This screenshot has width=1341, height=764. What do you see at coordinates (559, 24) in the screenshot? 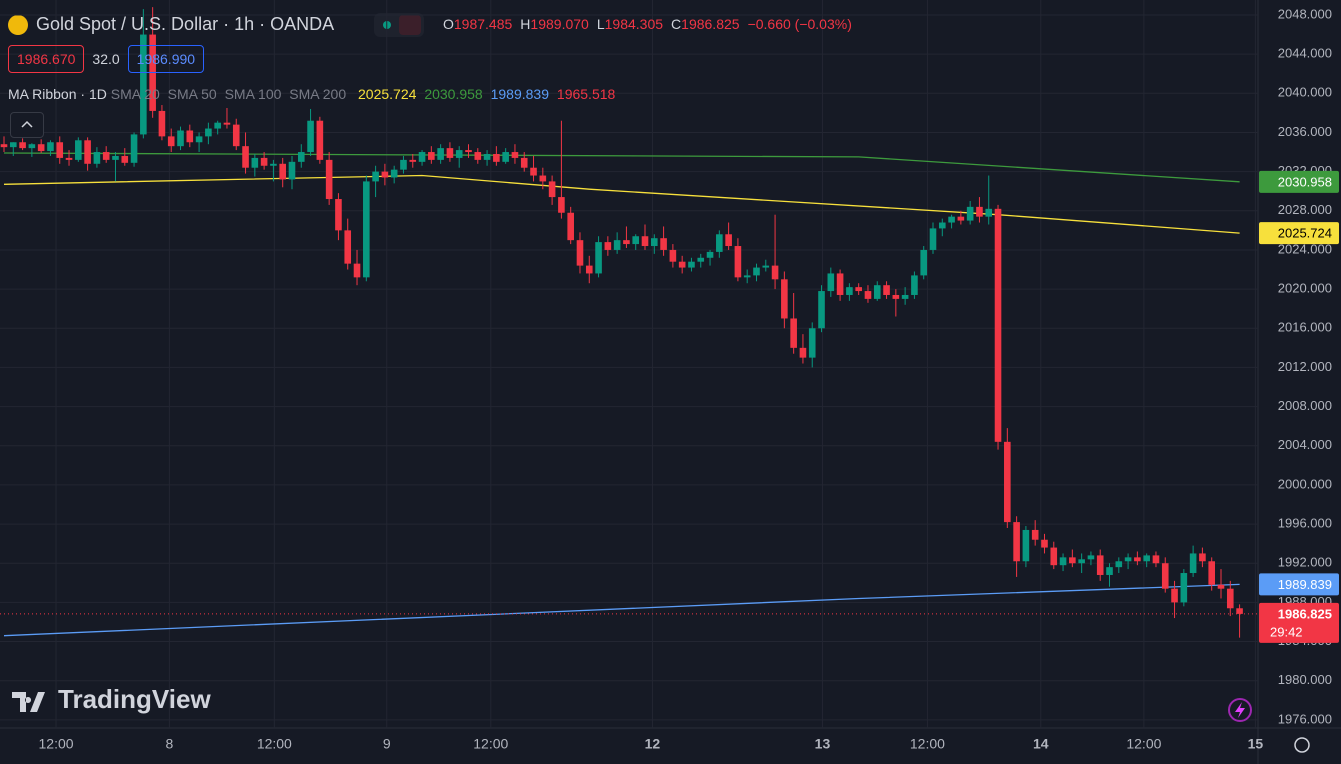
I see `ohlc-value: 1989.070` at bounding box center [559, 24].